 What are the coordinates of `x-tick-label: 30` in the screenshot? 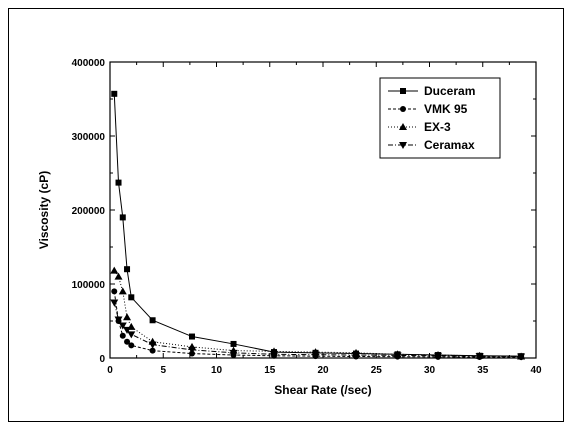 It's located at (430, 370).